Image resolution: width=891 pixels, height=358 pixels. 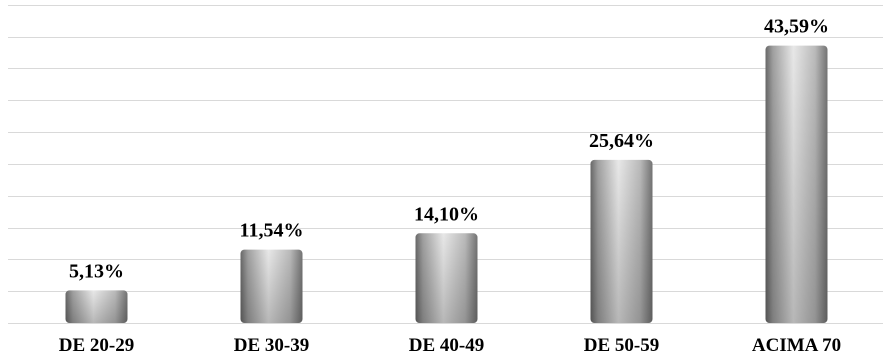 I want to click on category-labels: DE 20-29 DE 30-39 DE 40-49 DE 50-59 ACIMA 70, so click(x=450, y=345).